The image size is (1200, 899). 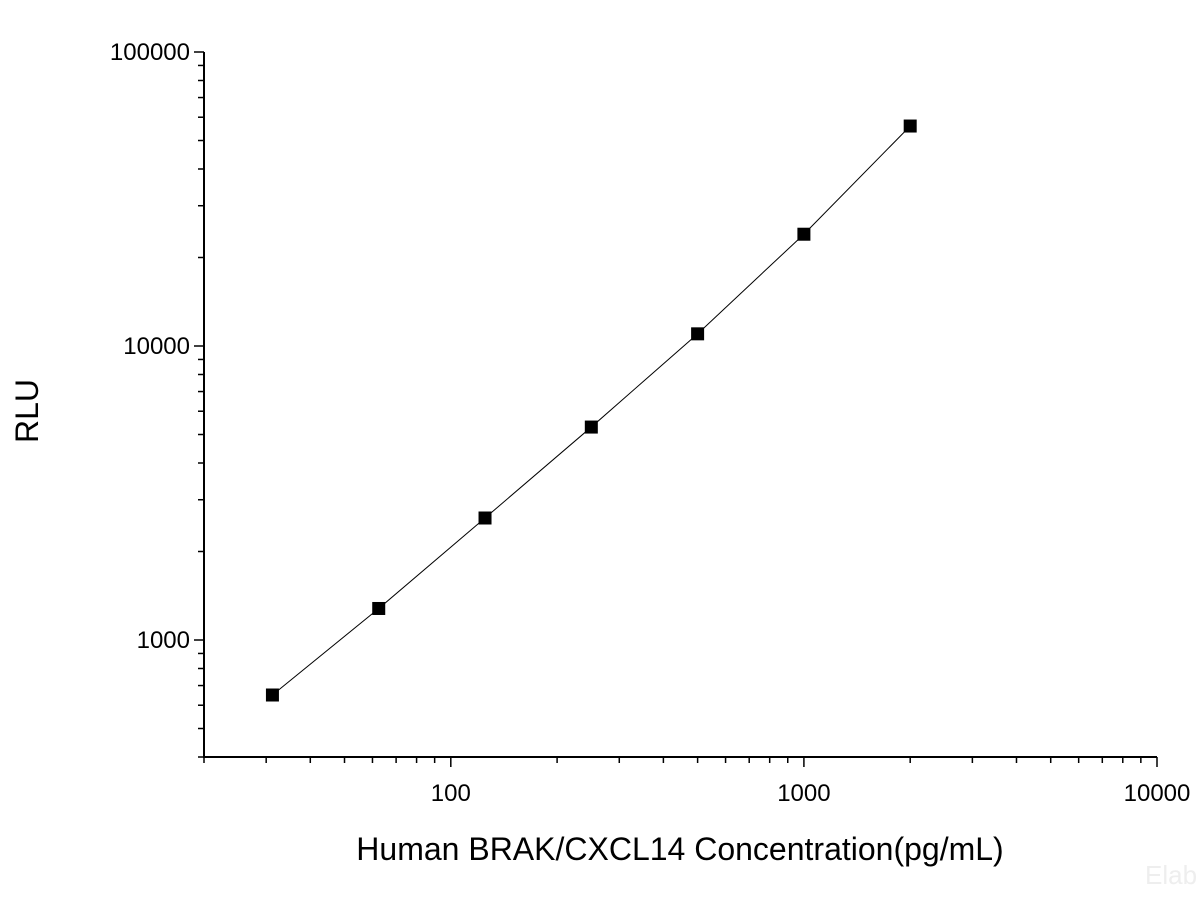 What do you see at coordinates (803, 793) in the screenshot?
I see `x-tick-label: 1000` at bounding box center [803, 793].